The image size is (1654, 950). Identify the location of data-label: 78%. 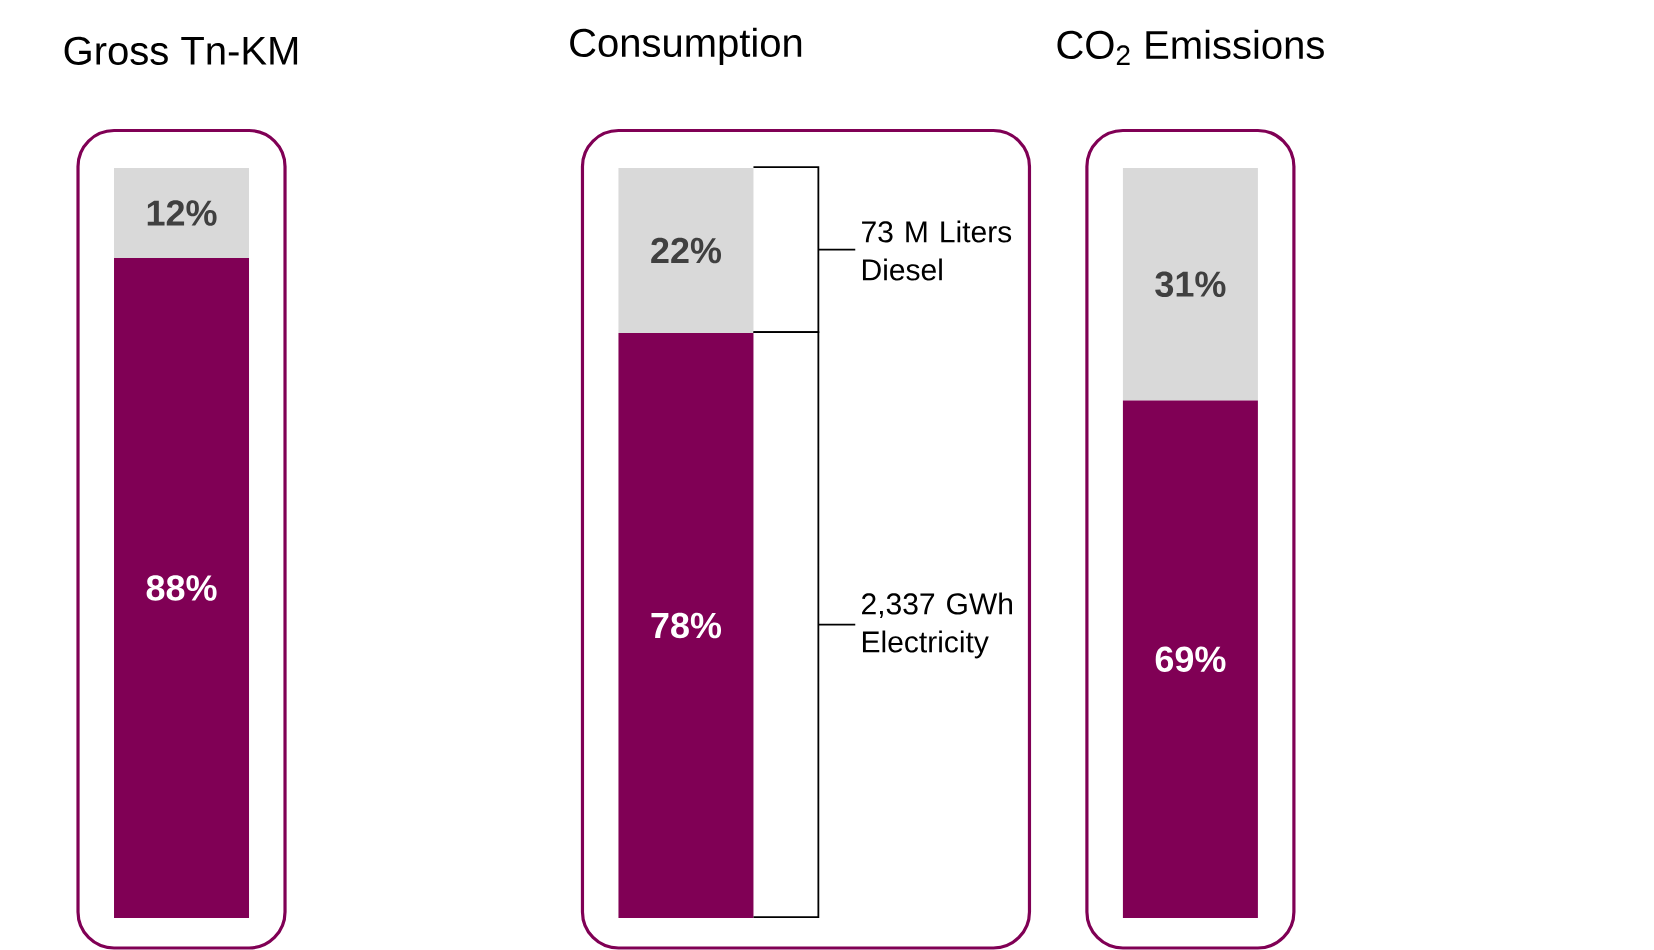
(686, 625).